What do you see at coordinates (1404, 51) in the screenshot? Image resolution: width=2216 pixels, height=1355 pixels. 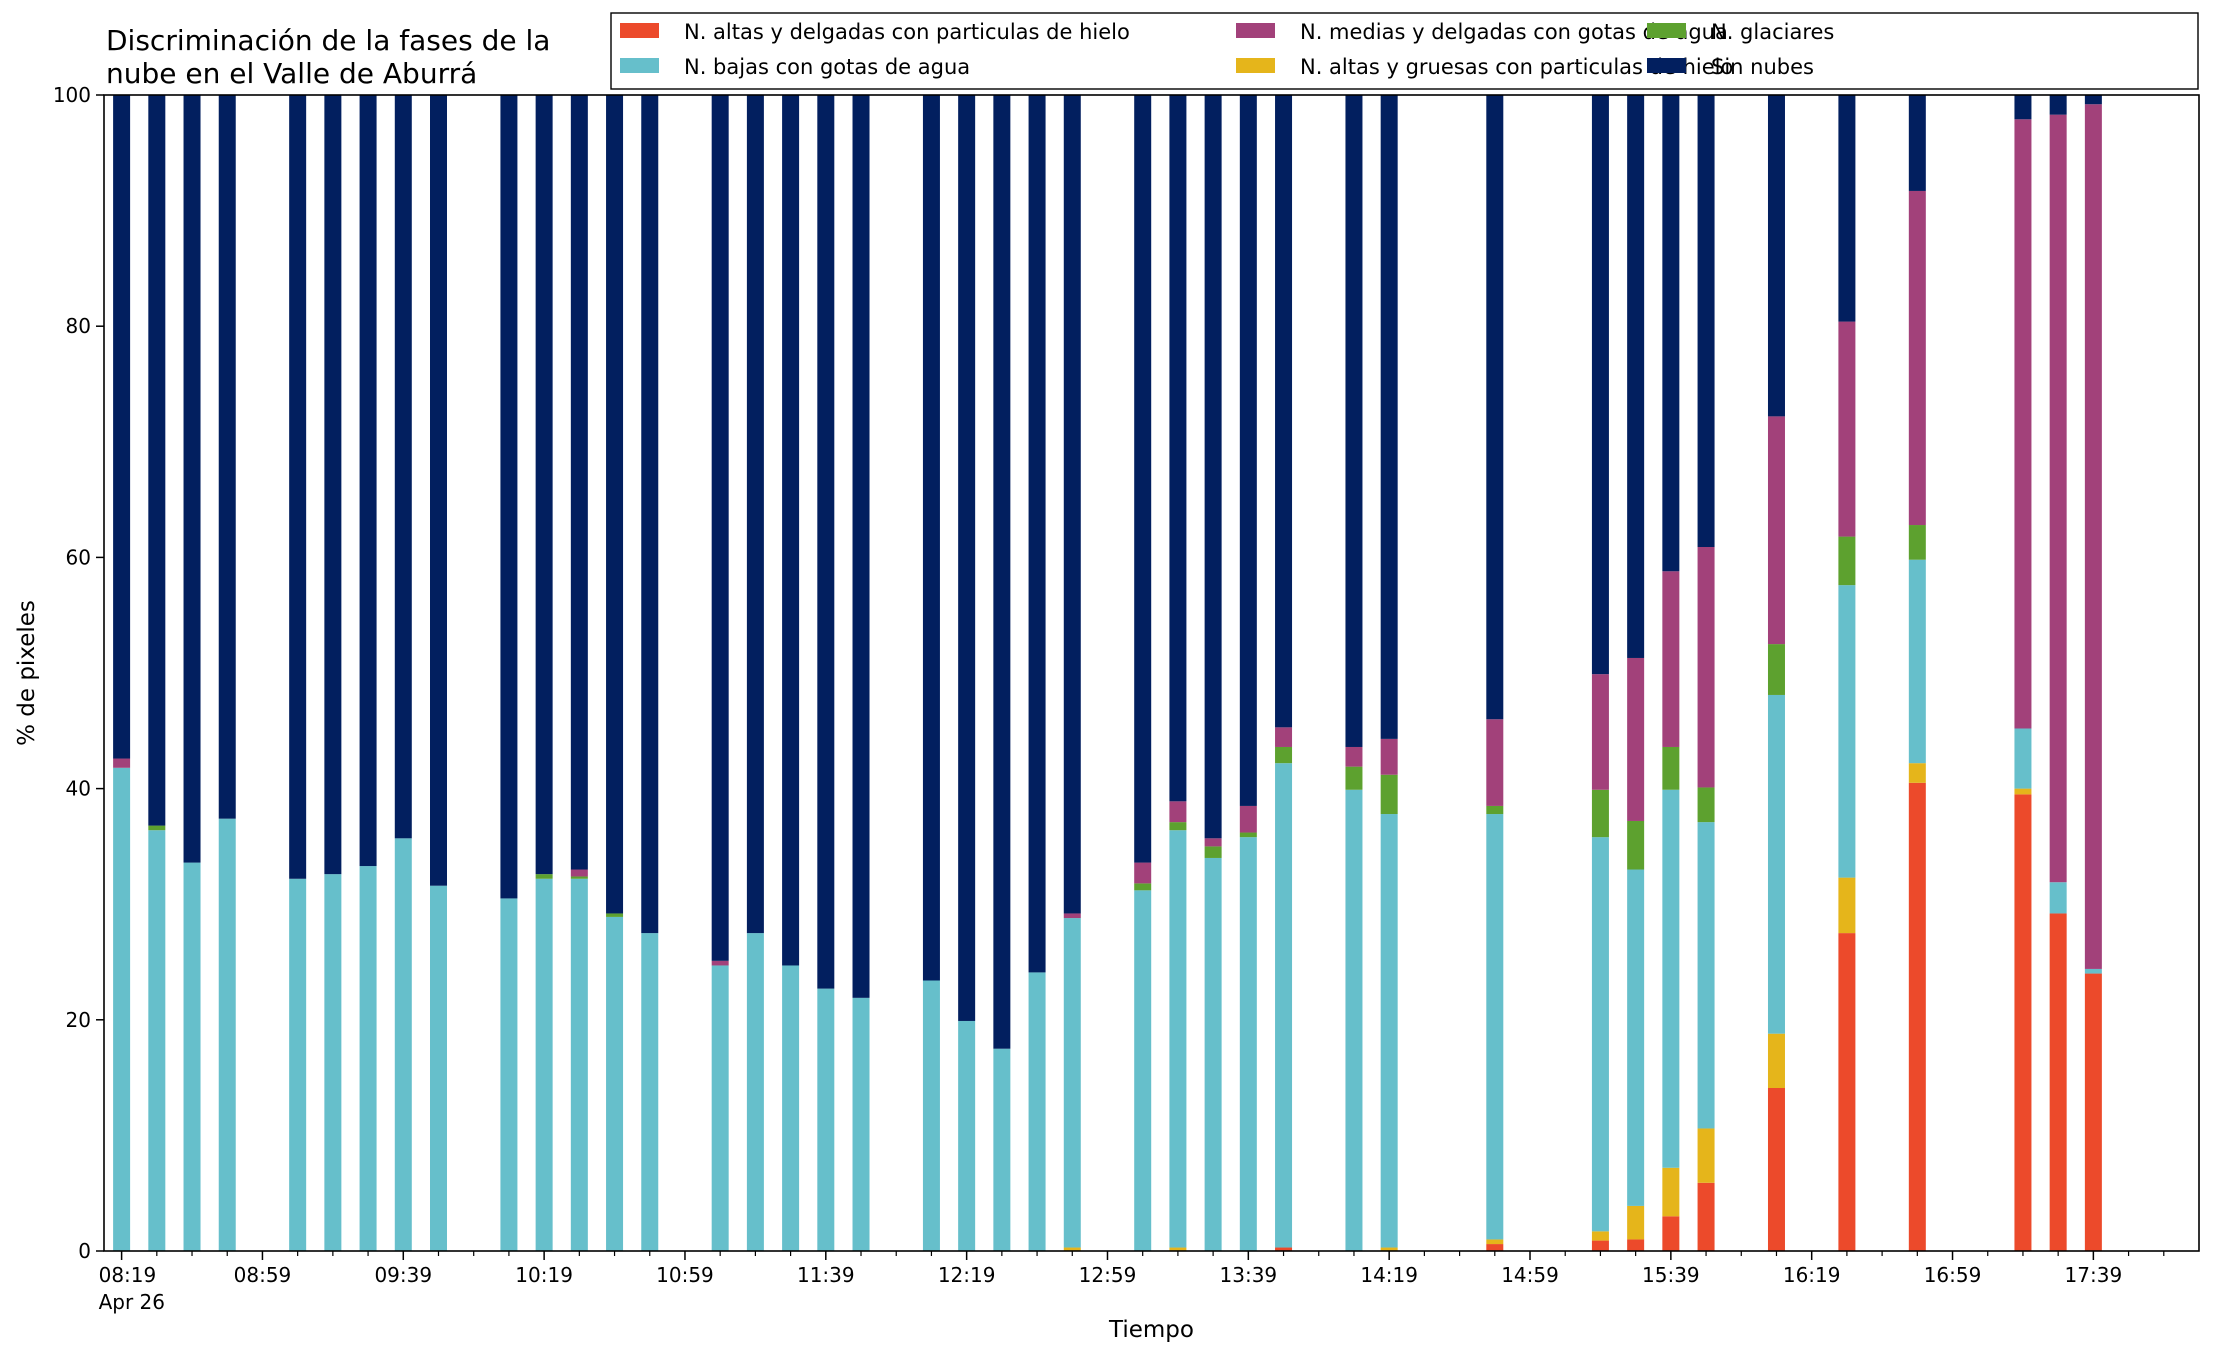 I see `legend-frame` at bounding box center [1404, 51].